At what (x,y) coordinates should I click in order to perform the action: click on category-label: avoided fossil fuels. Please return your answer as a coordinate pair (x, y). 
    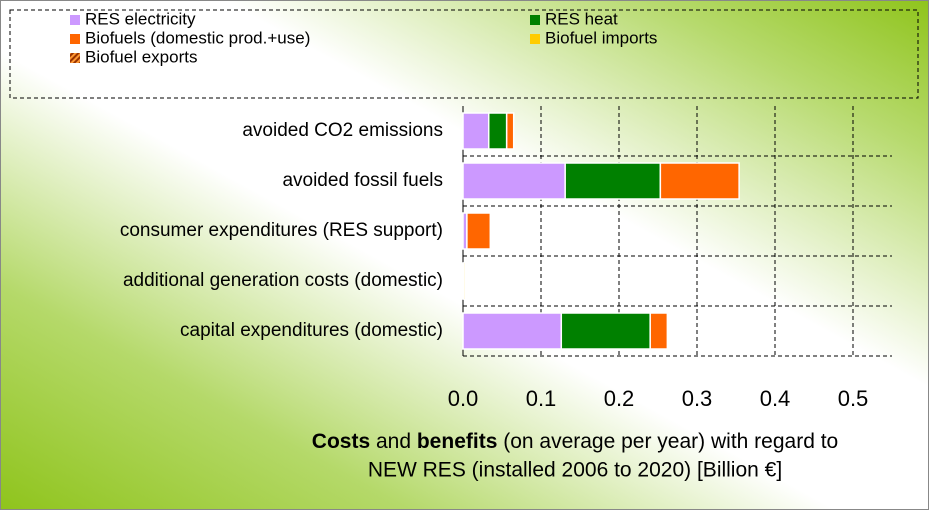
    Looking at the image, I should click on (362, 180).